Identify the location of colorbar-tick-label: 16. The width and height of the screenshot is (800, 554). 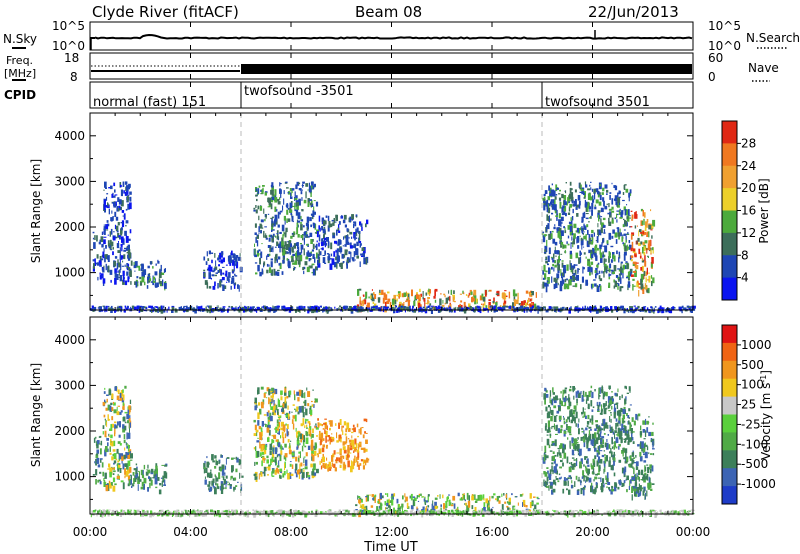
(748, 211).